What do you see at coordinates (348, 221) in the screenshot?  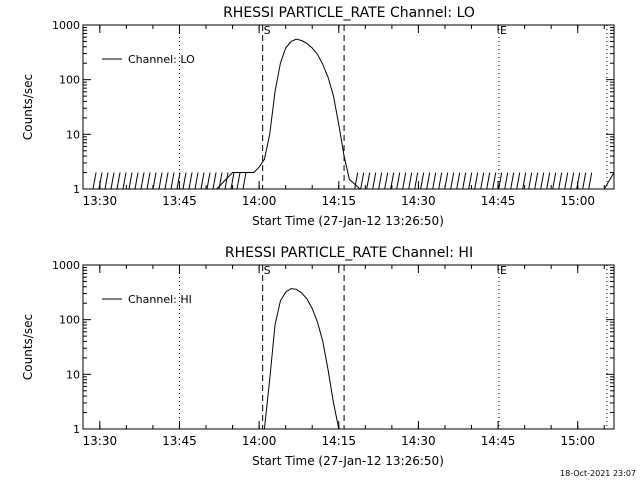 I see `panel-lo-x-axis-label: Start Time (27-Jan-12 13:26:50)` at bounding box center [348, 221].